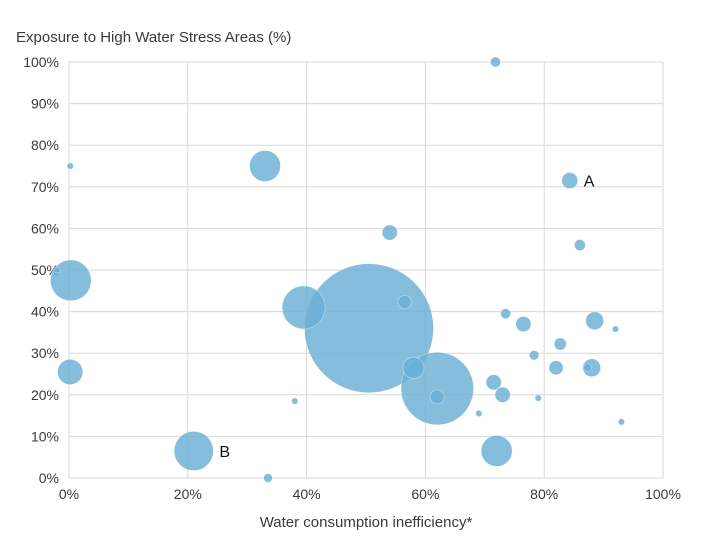 The image size is (715, 553). I want to click on y-tick-label: 60%, so click(45, 228).